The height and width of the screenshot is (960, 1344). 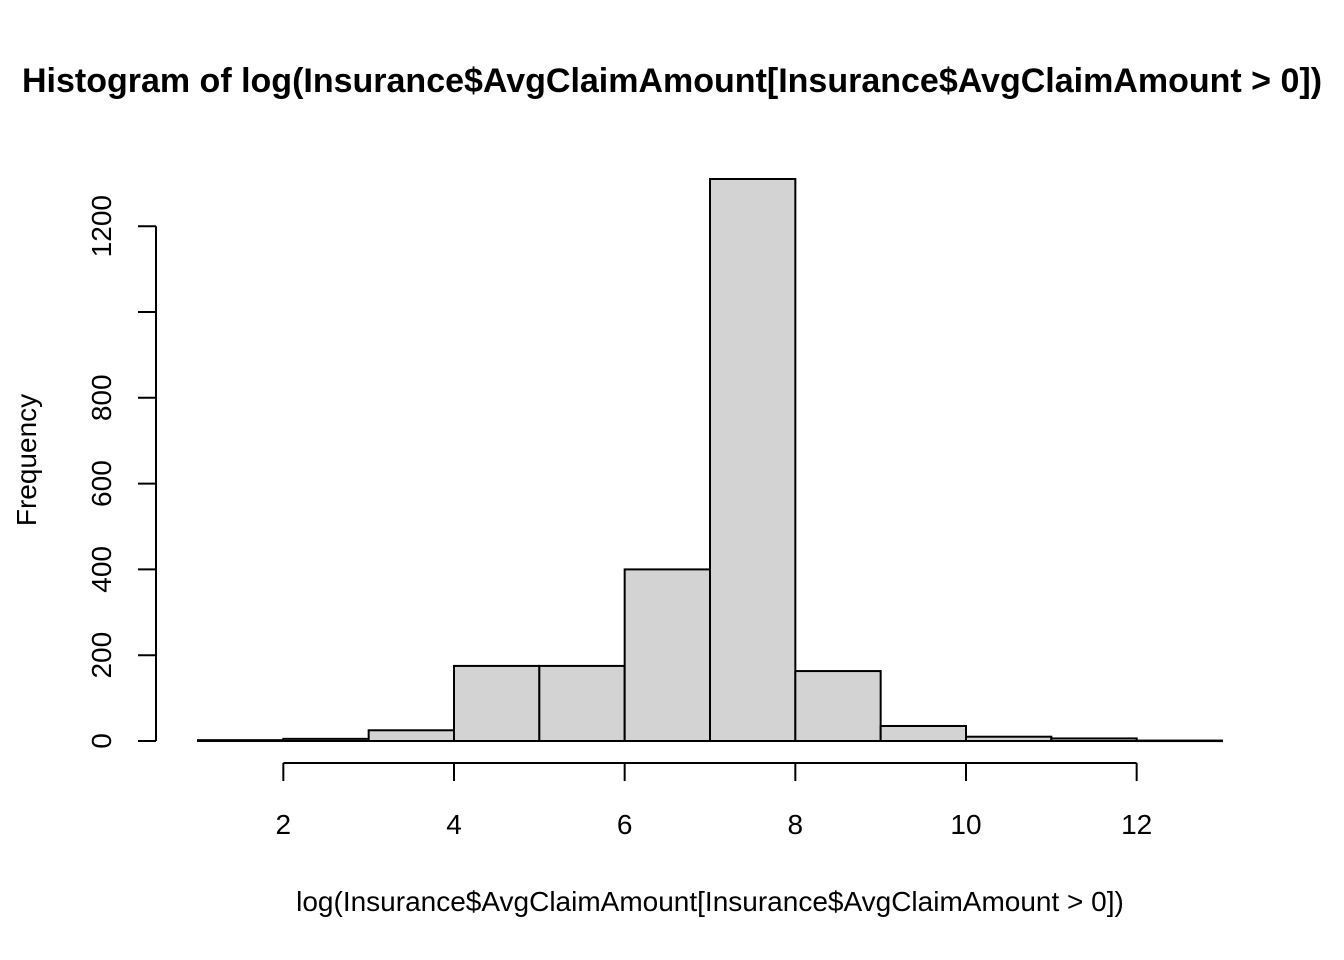 I want to click on x-tick-label: 12, so click(x=1136, y=824).